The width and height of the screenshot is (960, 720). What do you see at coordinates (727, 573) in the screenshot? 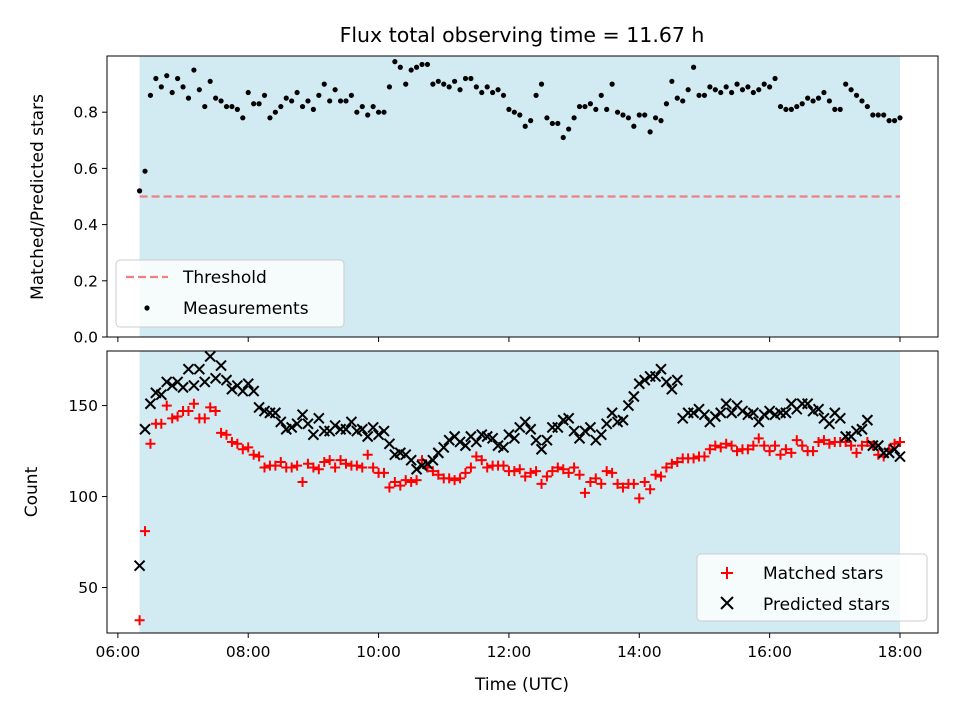
I see `matched-legend-swatch` at bounding box center [727, 573].